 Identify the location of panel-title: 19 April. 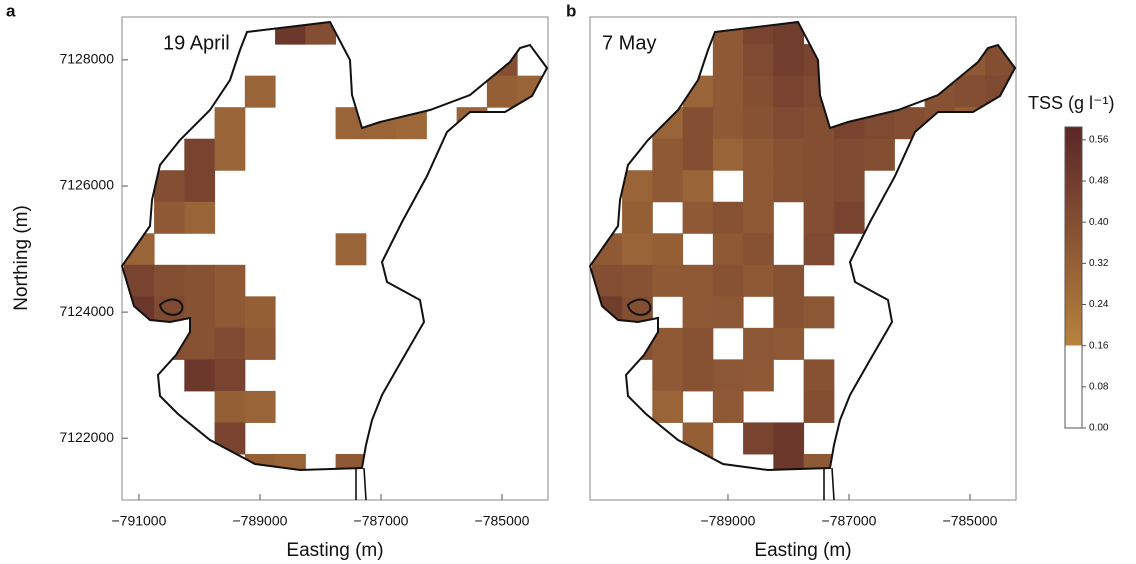
(196, 43).